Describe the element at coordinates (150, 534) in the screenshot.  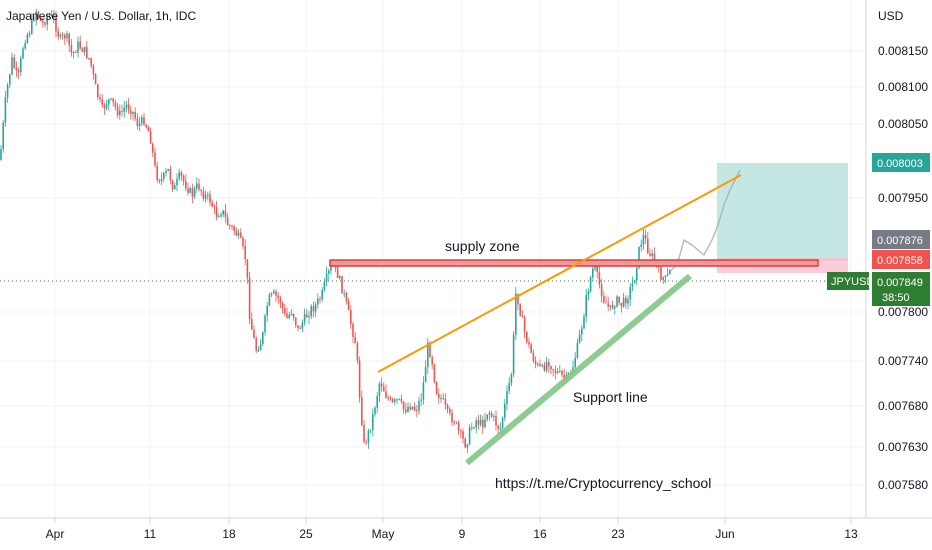
I see `time-tick-label: 11` at that location.